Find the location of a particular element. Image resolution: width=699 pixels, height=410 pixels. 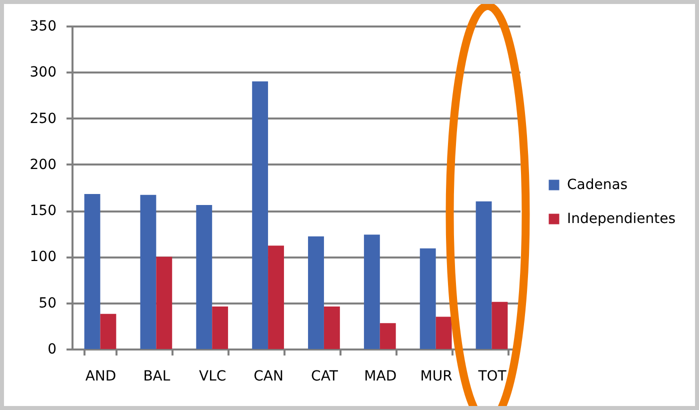

y-tick-label: 50 is located at coordinates (47, 303).